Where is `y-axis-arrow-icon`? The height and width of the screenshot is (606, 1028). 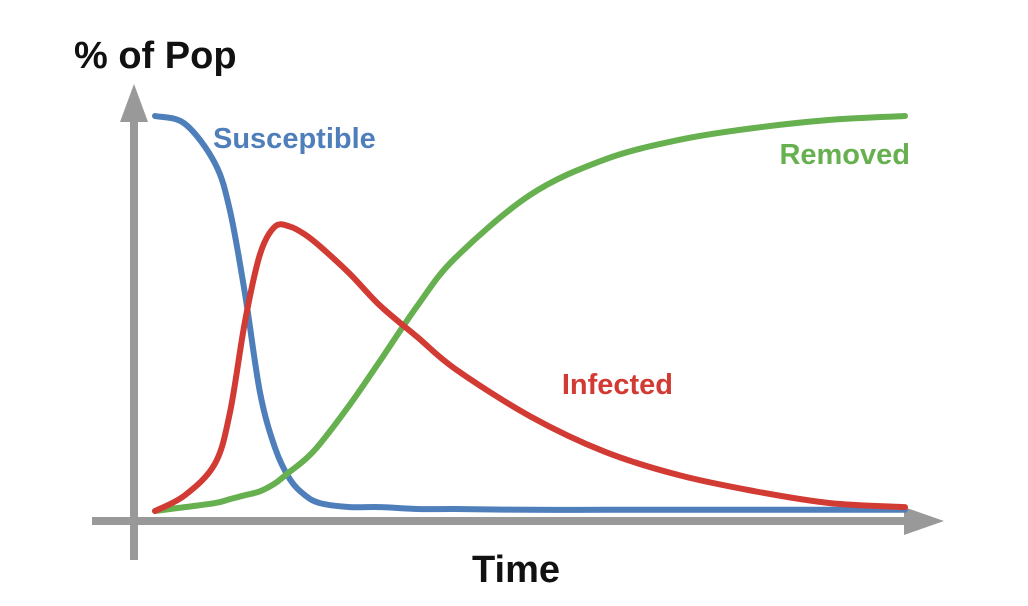 y-axis-arrow-icon is located at coordinates (134, 103).